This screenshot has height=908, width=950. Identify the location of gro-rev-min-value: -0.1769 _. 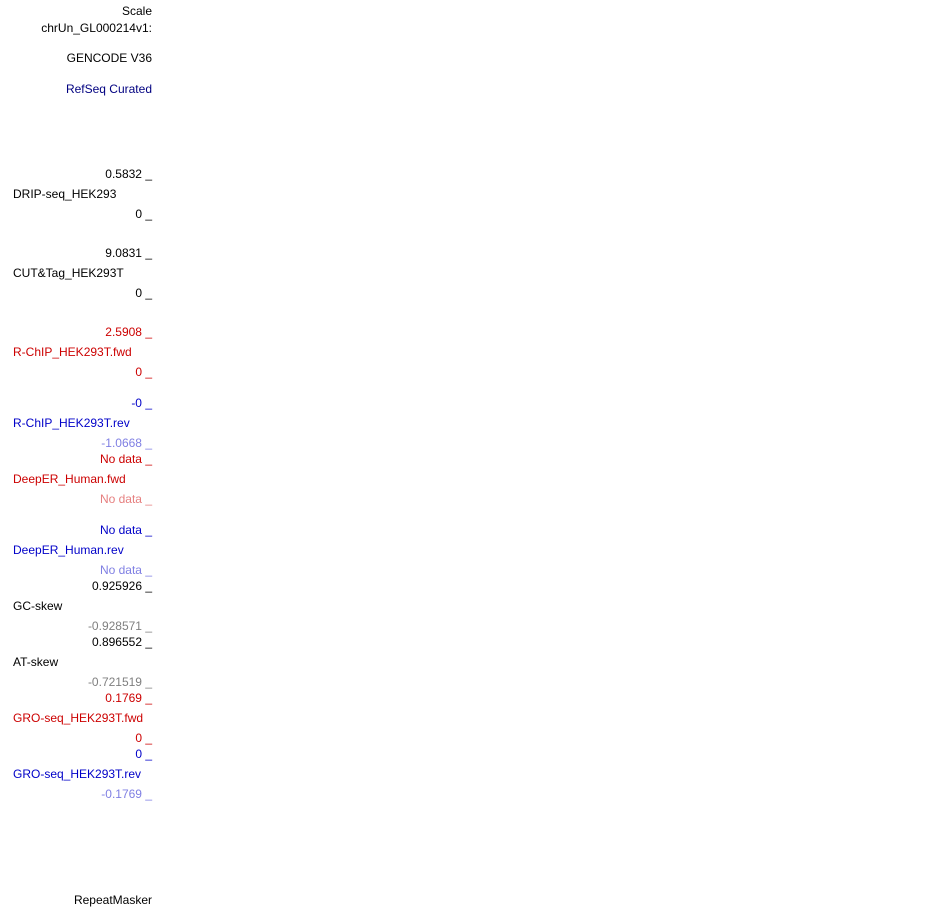
(126, 794).